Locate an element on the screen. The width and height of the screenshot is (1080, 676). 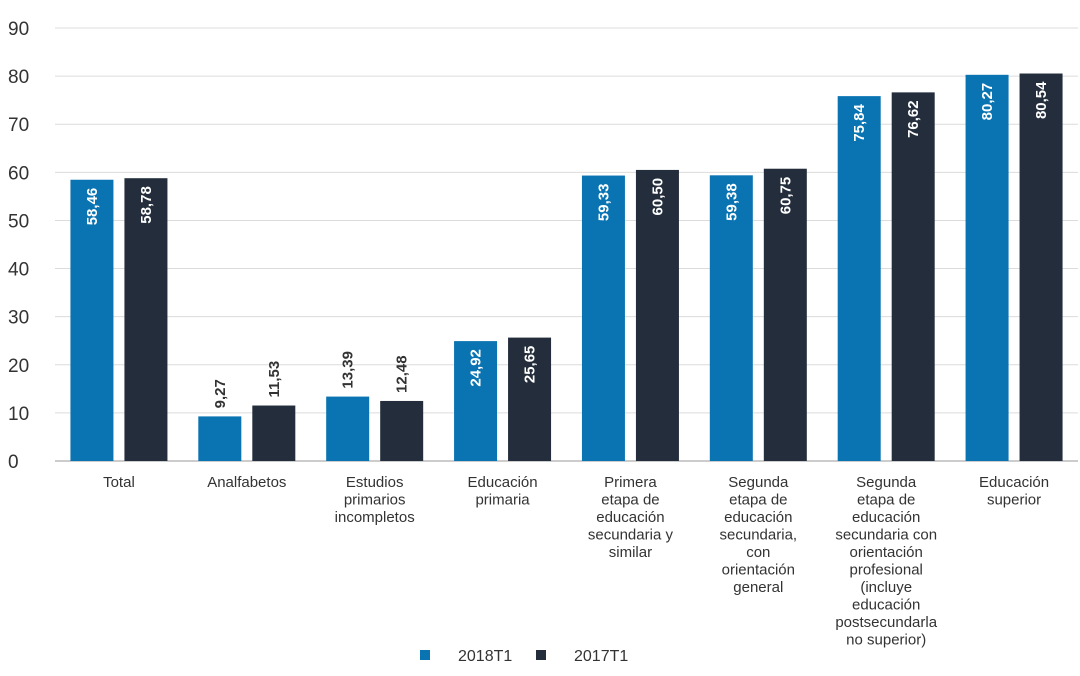
y-tick-label: 30 is located at coordinates (18, 318).